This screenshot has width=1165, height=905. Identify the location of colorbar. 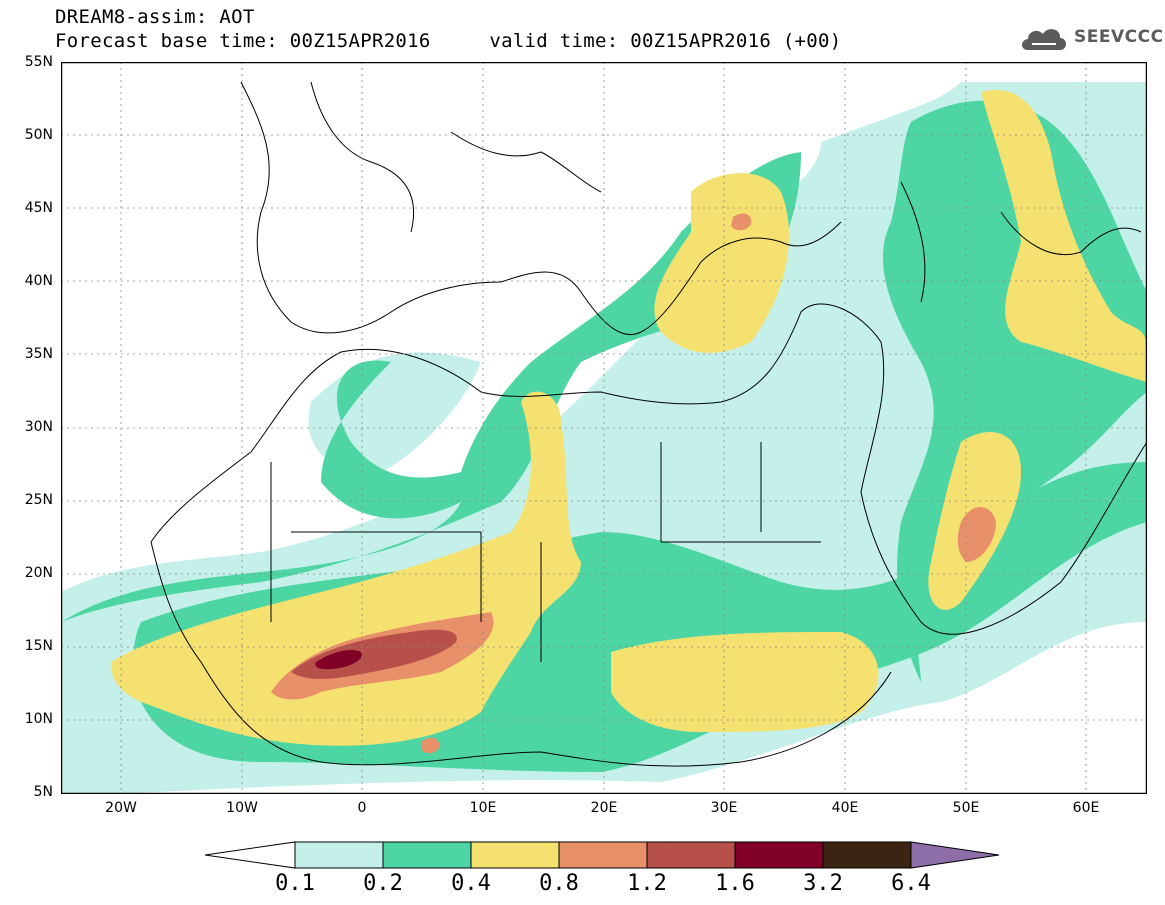
(602, 855).